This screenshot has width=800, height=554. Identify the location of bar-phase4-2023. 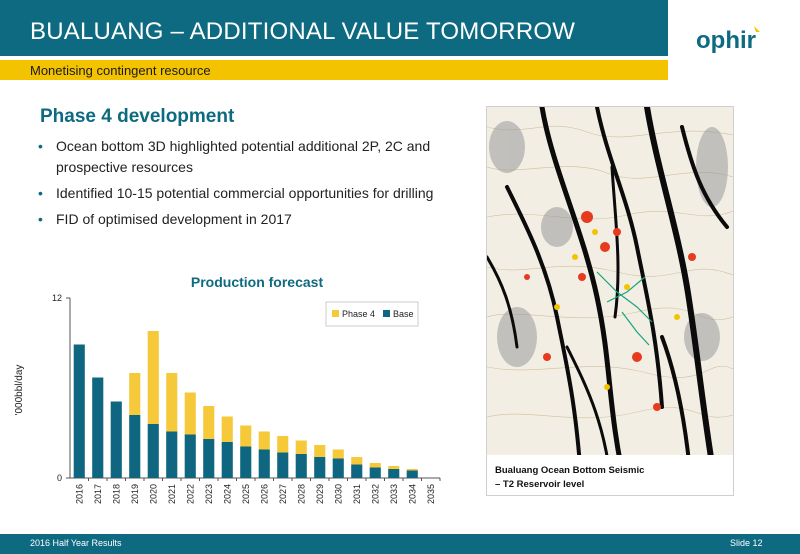
(209, 422).